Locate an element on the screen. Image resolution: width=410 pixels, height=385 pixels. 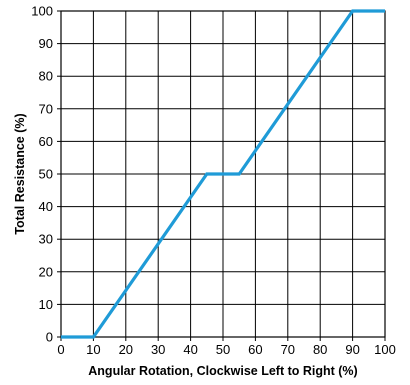
x-tick-label-70: 70 is located at coordinates (288, 349).